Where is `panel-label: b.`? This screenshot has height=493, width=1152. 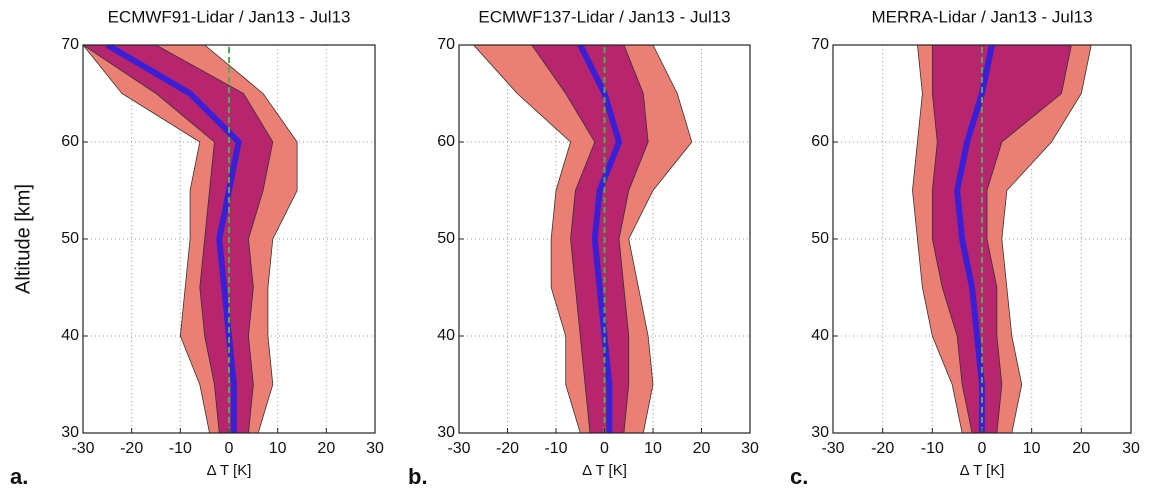
panel-label: b. is located at coordinates (418, 476).